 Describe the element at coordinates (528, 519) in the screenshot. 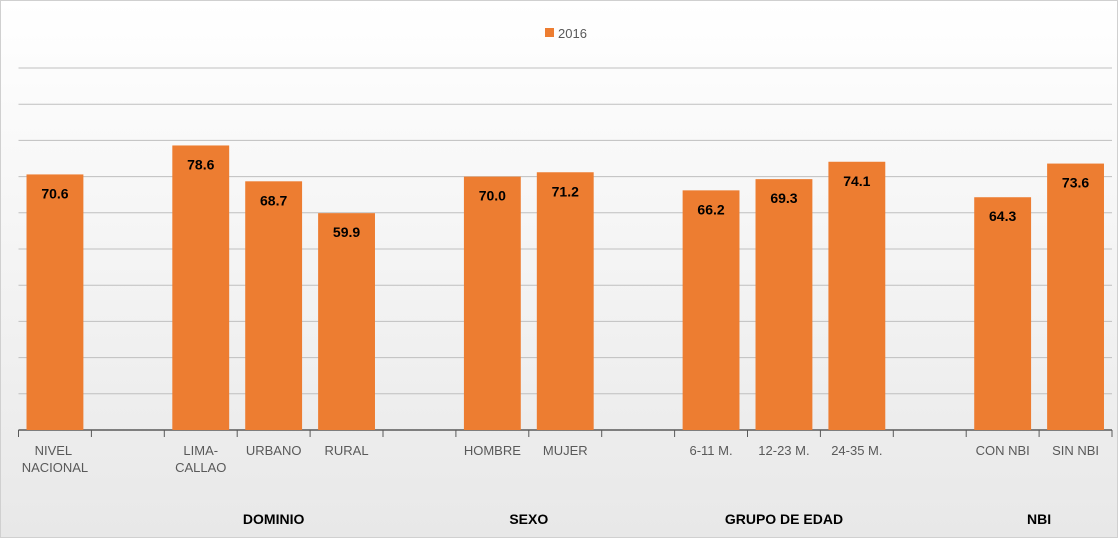

I see `group-label: SEXO` at that location.